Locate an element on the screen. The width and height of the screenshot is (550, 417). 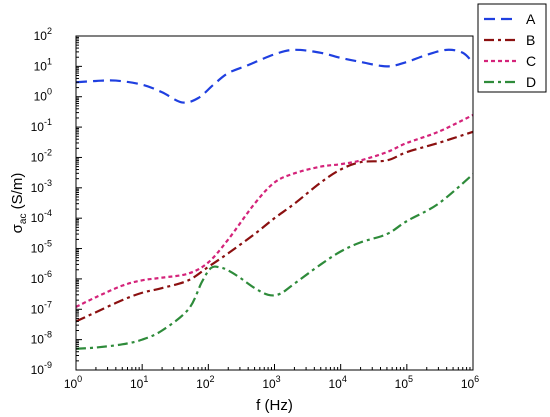
x-tick-label: 10⁶ is located at coordinates (470, 382).